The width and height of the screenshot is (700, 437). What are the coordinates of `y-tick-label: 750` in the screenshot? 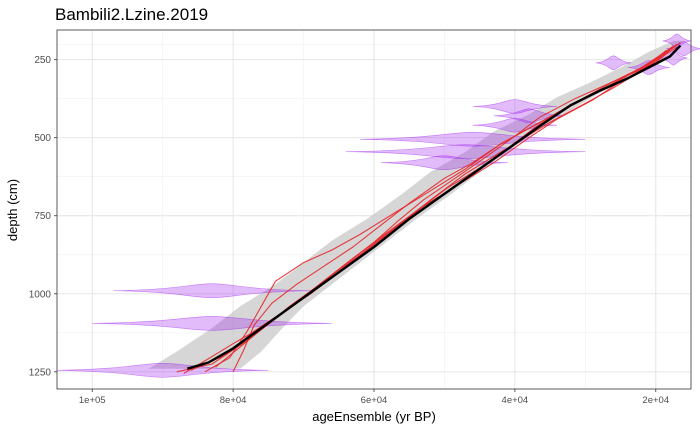 It's located at (42, 216).